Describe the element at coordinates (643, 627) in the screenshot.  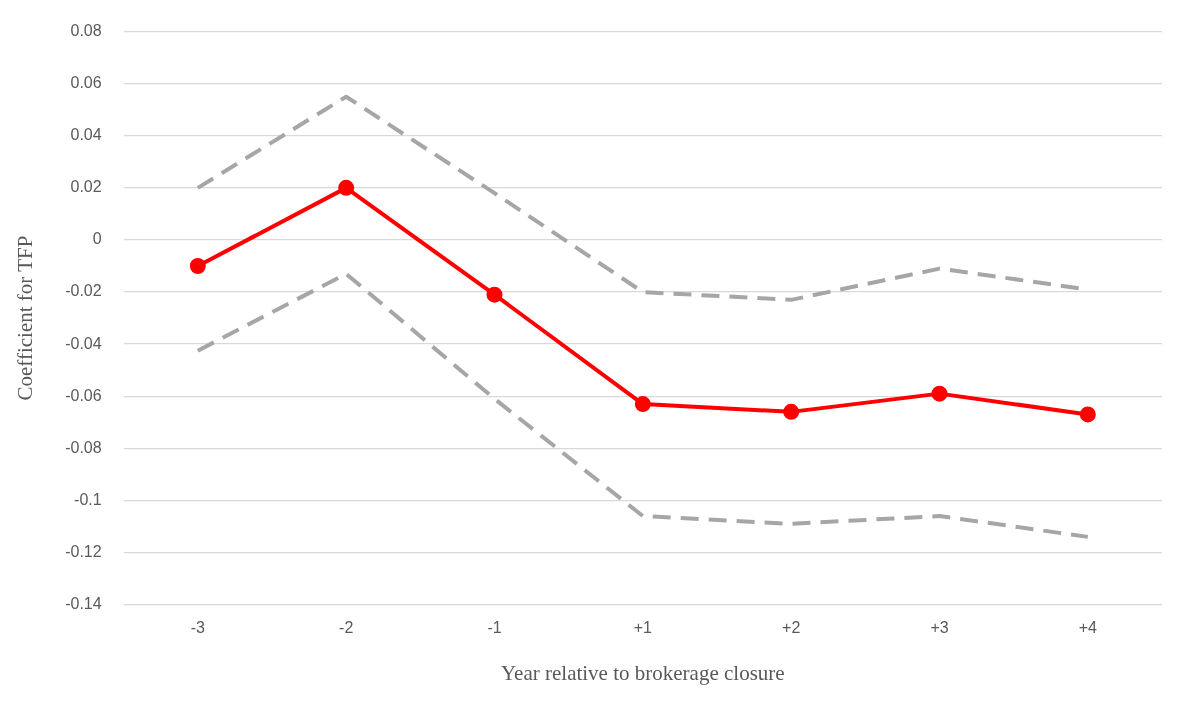
I see `x-tick-label: +1` at that location.